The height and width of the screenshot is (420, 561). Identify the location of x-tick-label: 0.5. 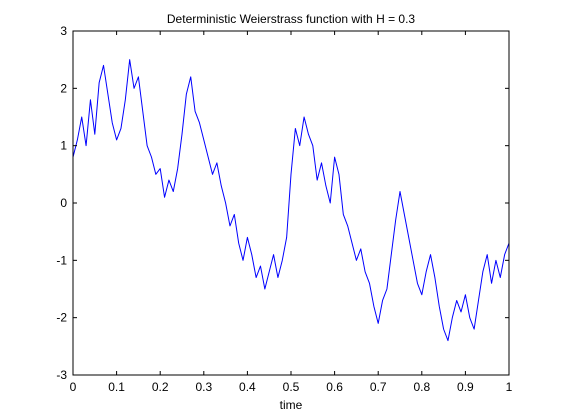
(291, 387).